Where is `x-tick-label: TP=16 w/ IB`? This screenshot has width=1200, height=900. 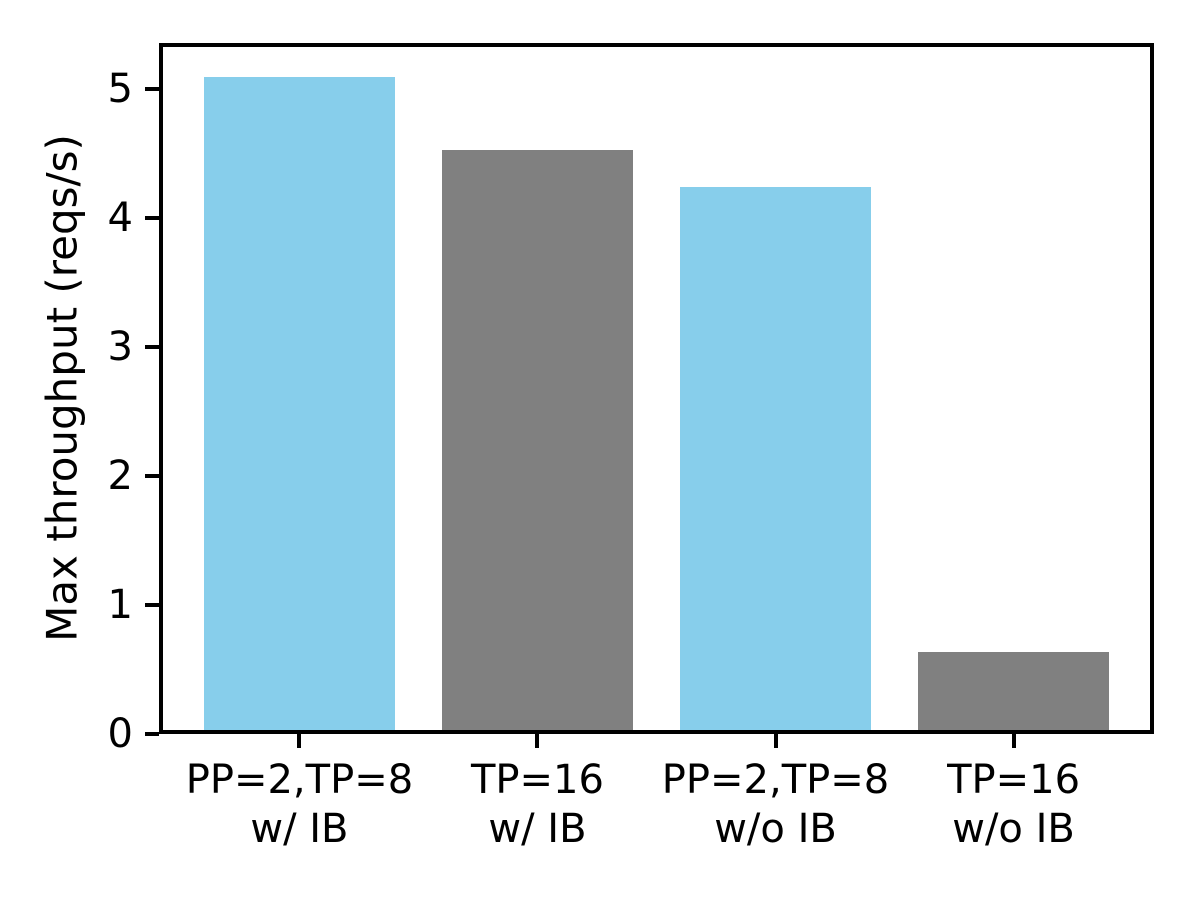
x-tick-label: TP=16 w/ IB is located at coordinates (537, 805).